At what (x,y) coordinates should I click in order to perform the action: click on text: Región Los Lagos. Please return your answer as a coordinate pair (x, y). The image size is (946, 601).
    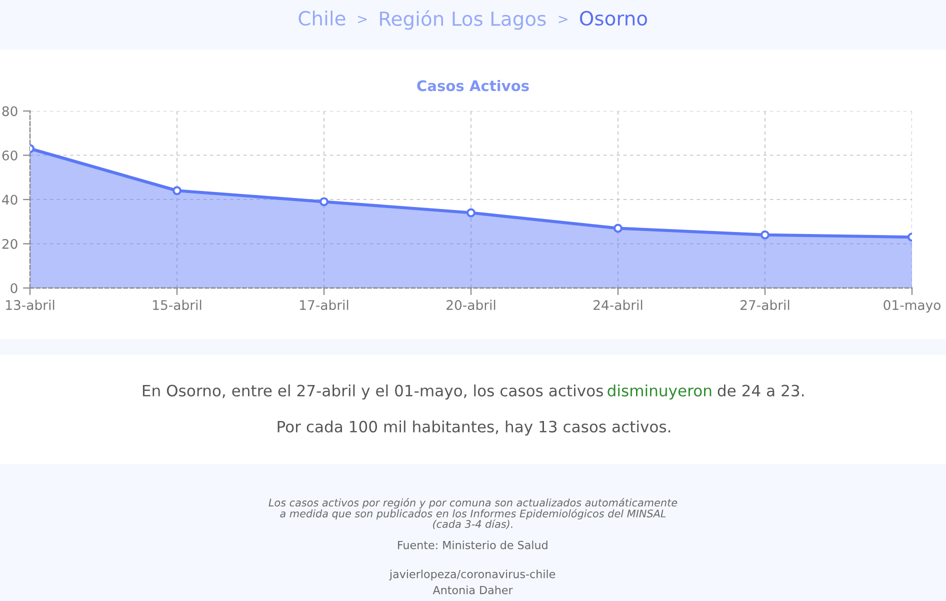
    Looking at the image, I should click on (463, 20).